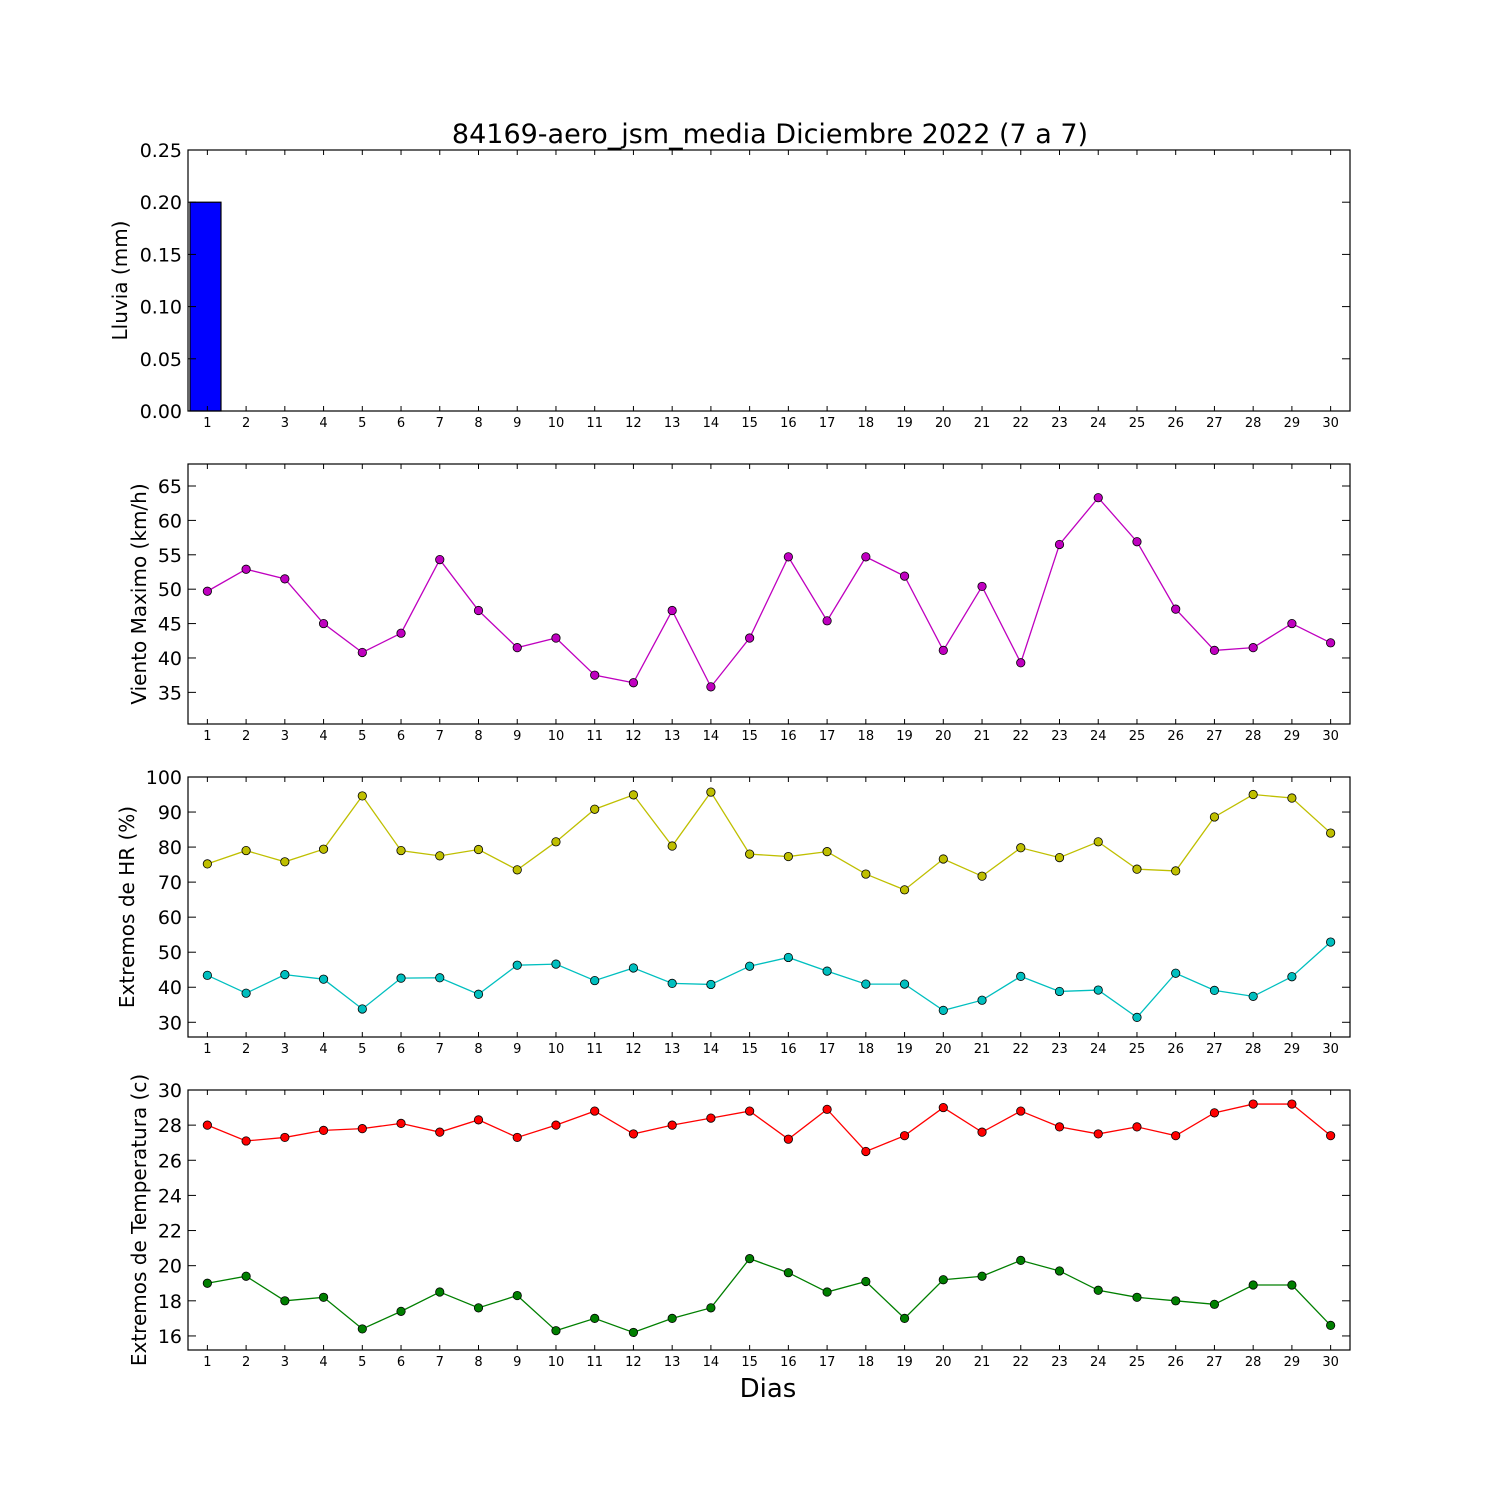 This screenshot has height=1500, width=1500. What do you see at coordinates (170, 625) in the screenshot?
I see `y-tick-label: 45` at bounding box center [170, 625].